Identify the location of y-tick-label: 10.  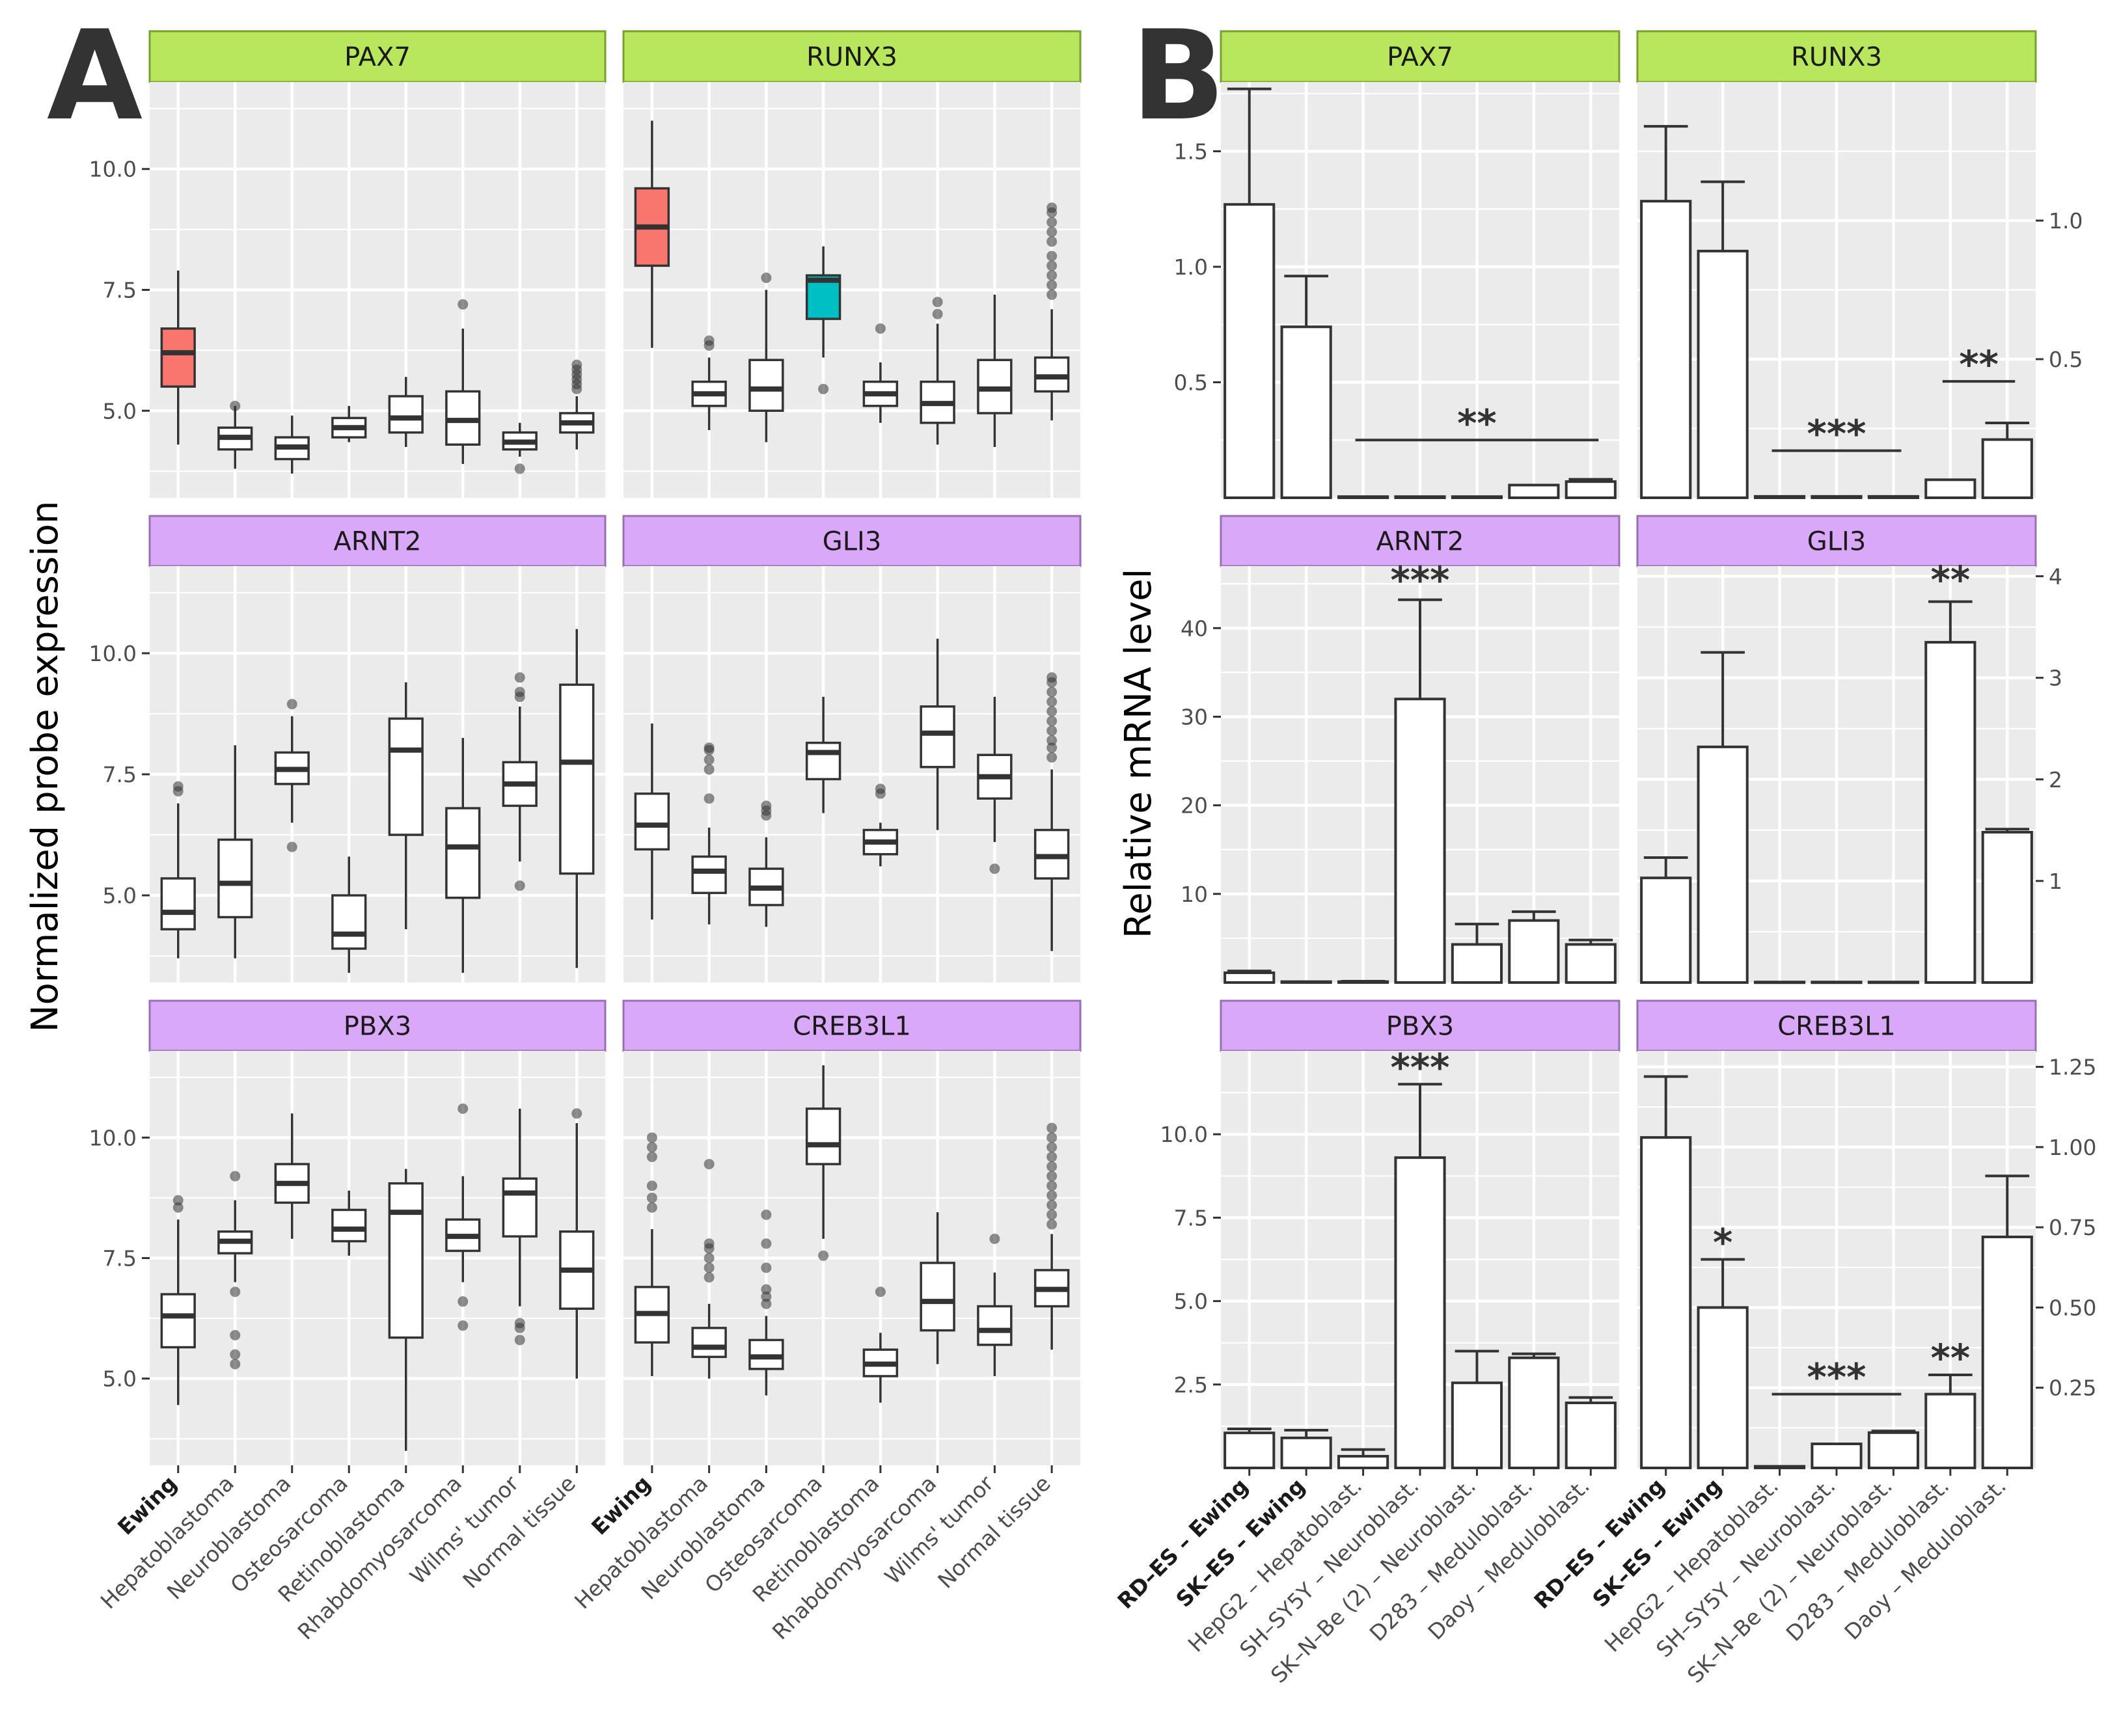
(1194, 895).